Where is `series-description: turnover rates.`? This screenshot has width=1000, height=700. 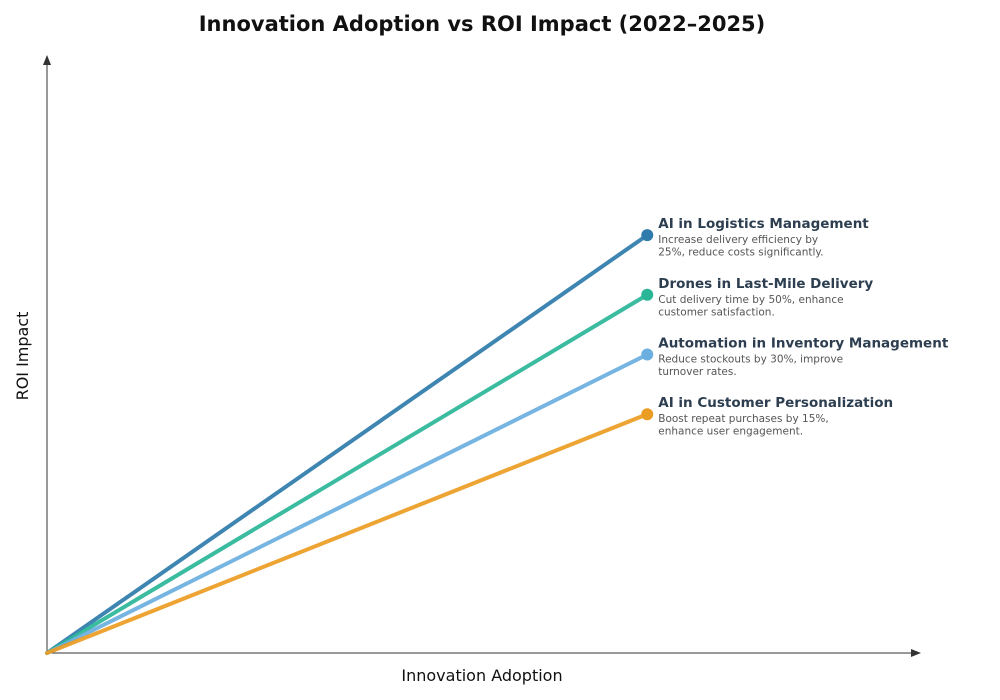
series-description: turnover rates. is located at coordinates (697, 372).